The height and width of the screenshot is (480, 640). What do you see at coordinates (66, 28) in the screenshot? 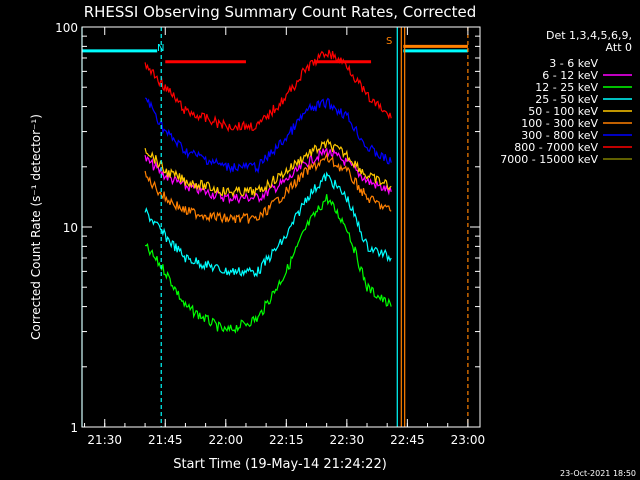
I see `y-tick-label-2: 100` at bounding box center [66, 28].